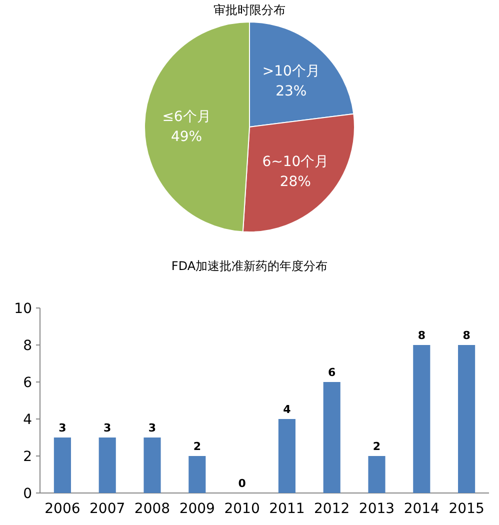 The image size is (499, 525). I want to click on x-tick-label: 2010, so click(242, 509).